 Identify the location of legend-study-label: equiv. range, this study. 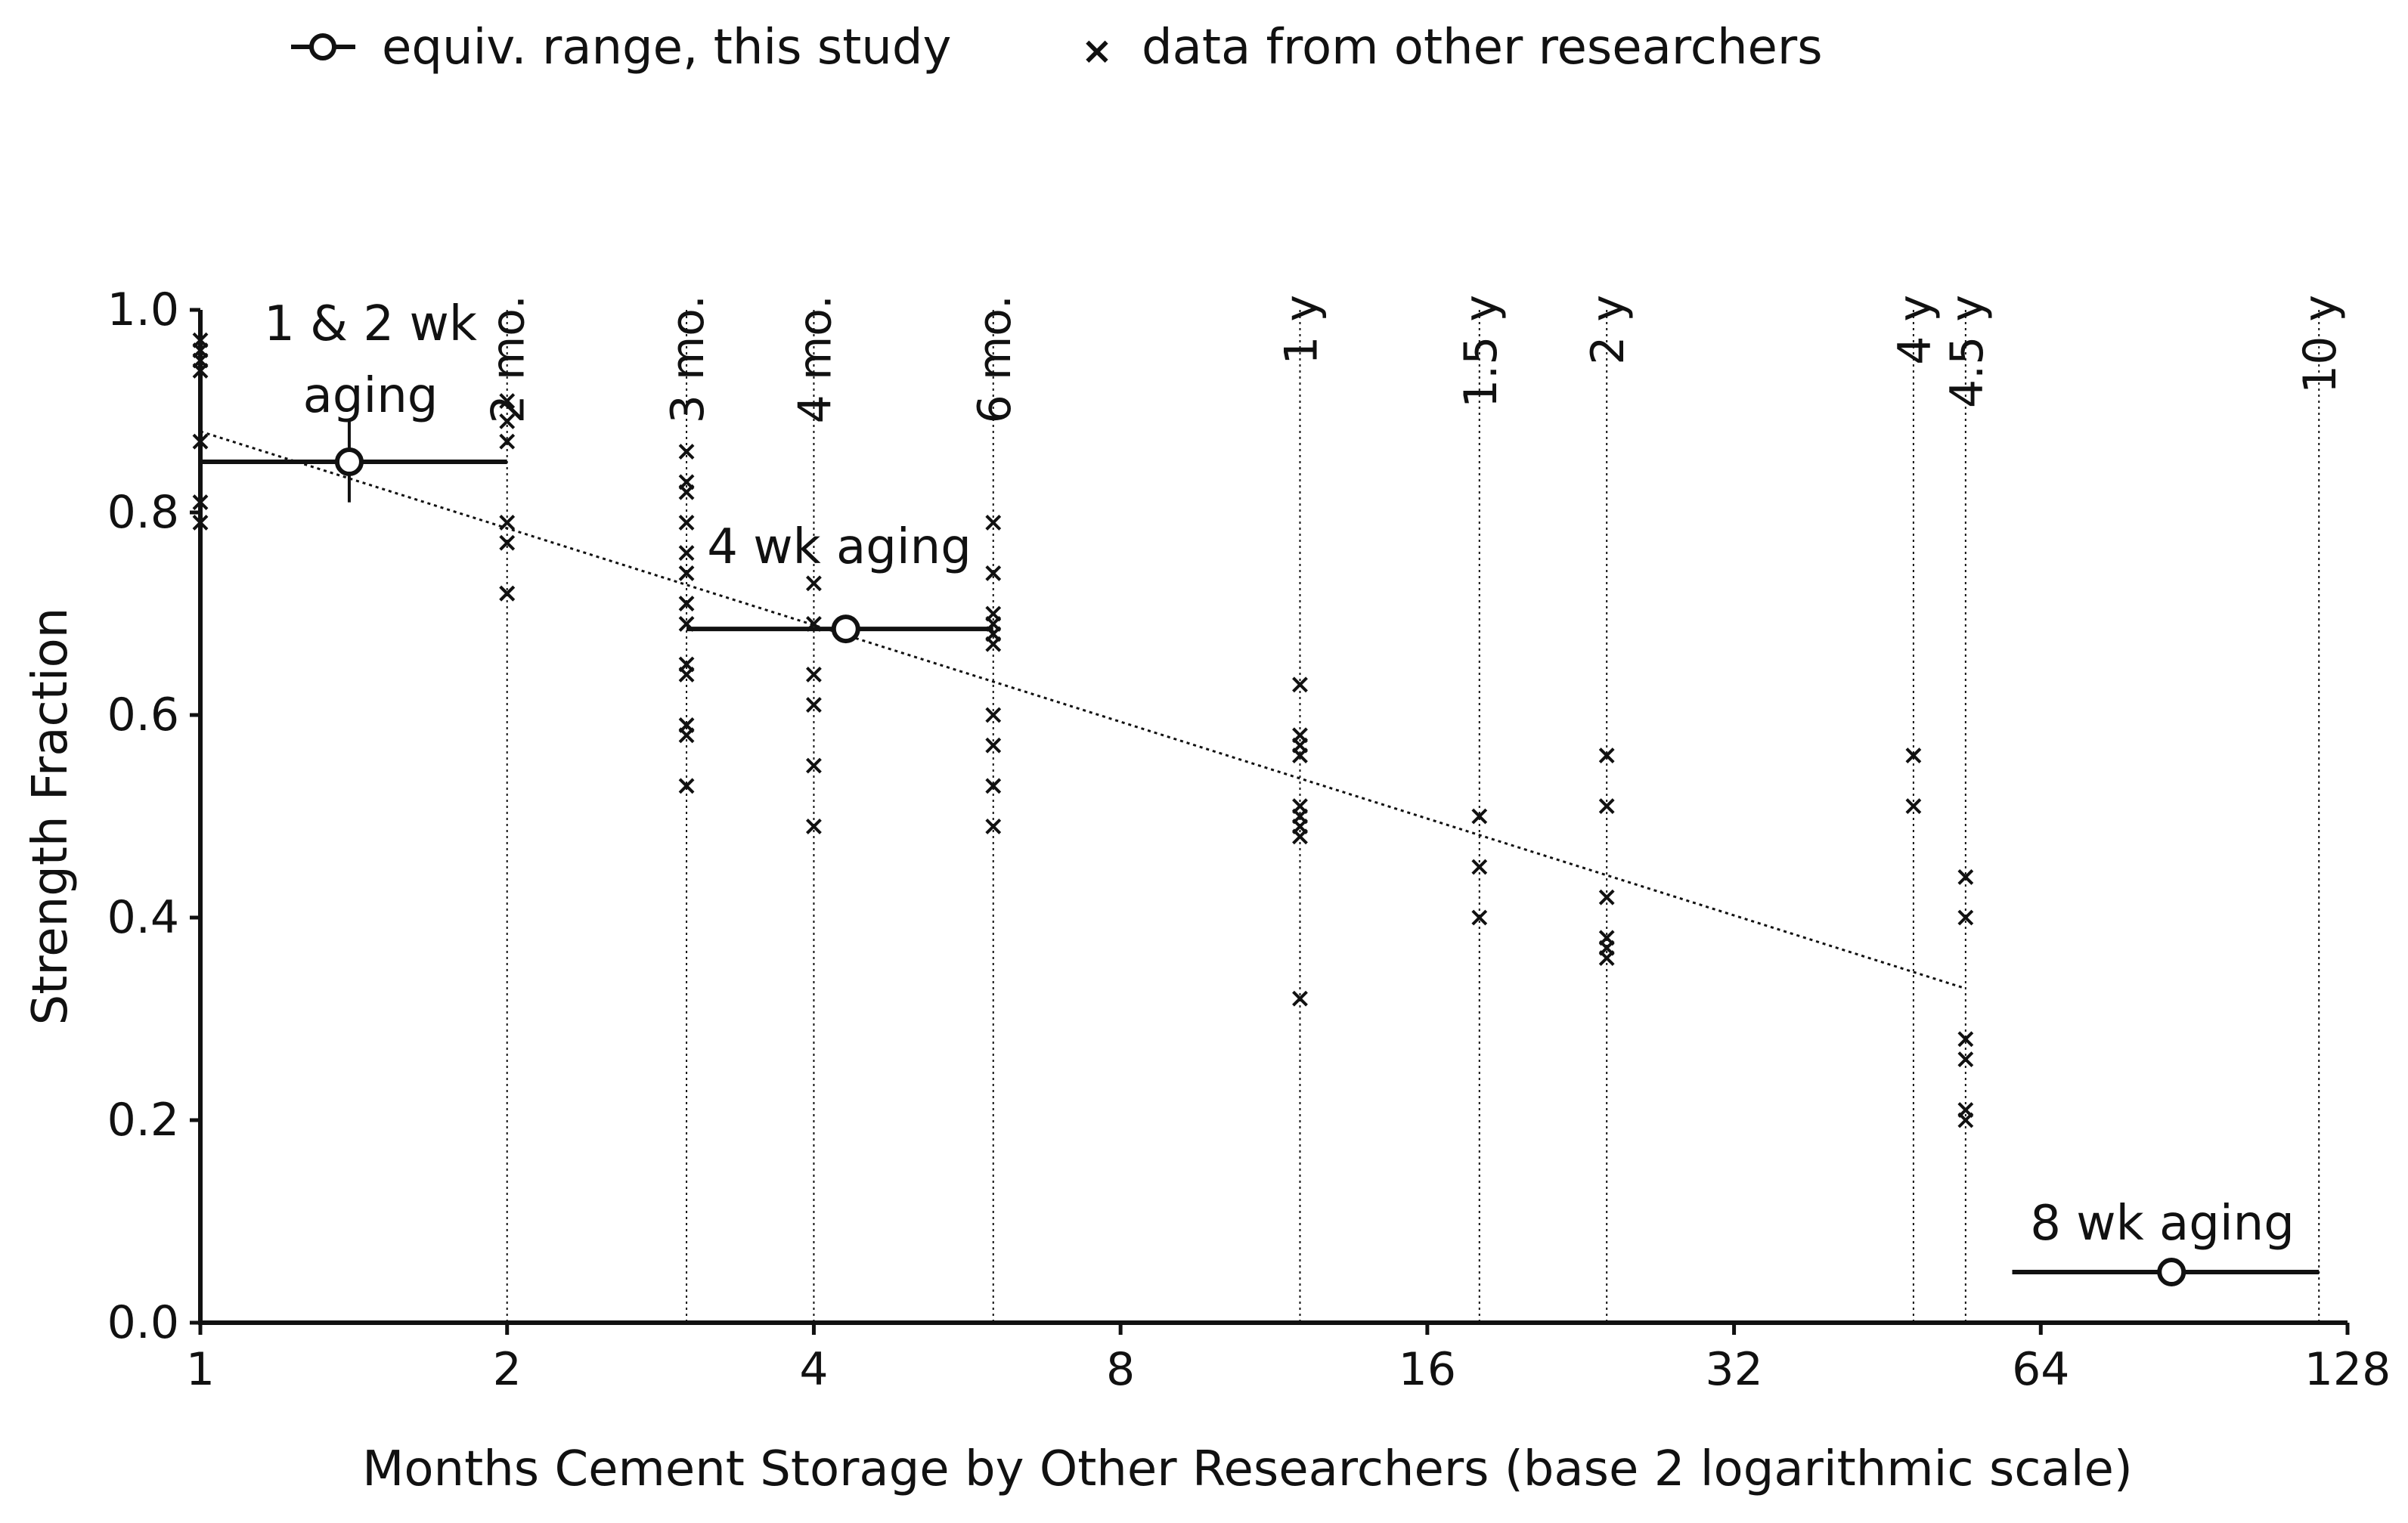
(666, 48).